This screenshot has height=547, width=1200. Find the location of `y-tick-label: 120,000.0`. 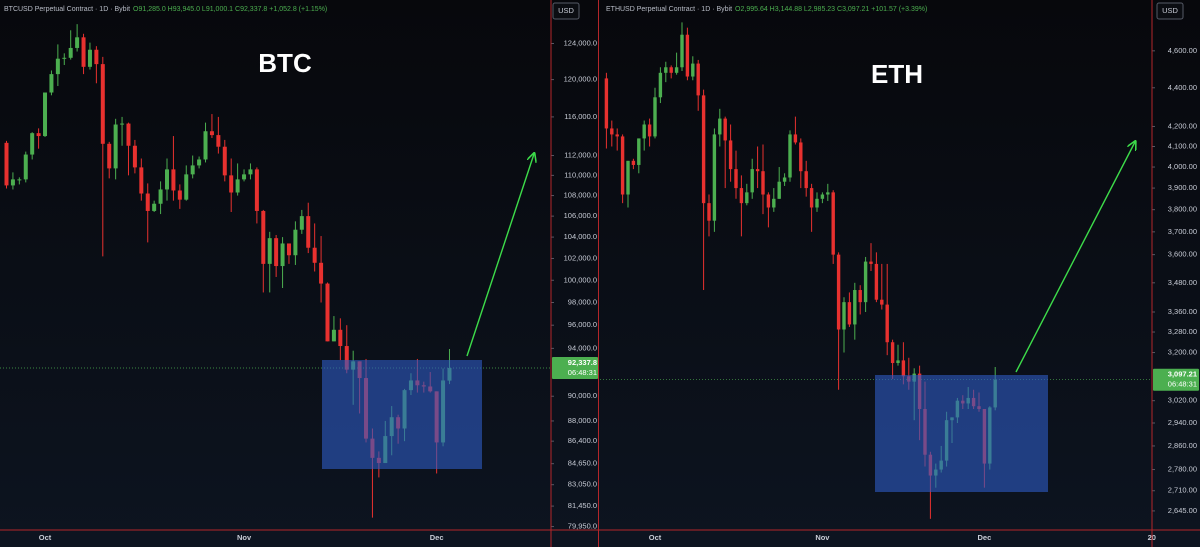

y-tick-label: 120,000.0 is located at coordinates (580, 79).